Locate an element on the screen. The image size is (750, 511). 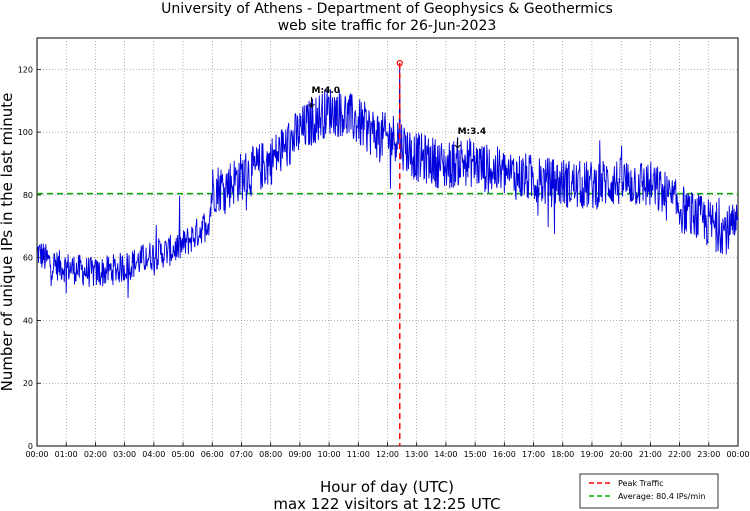
x-axis-label: Hour of day (UTC) is located at coordinates (387, 487).